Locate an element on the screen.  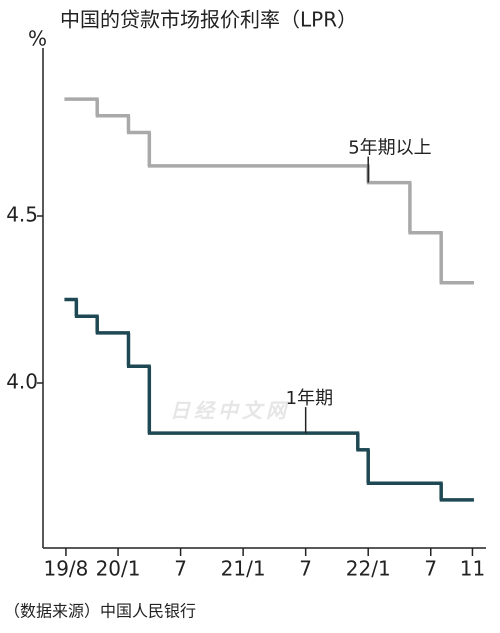
series-label: 1年期 is located at coordinates (309, 398).